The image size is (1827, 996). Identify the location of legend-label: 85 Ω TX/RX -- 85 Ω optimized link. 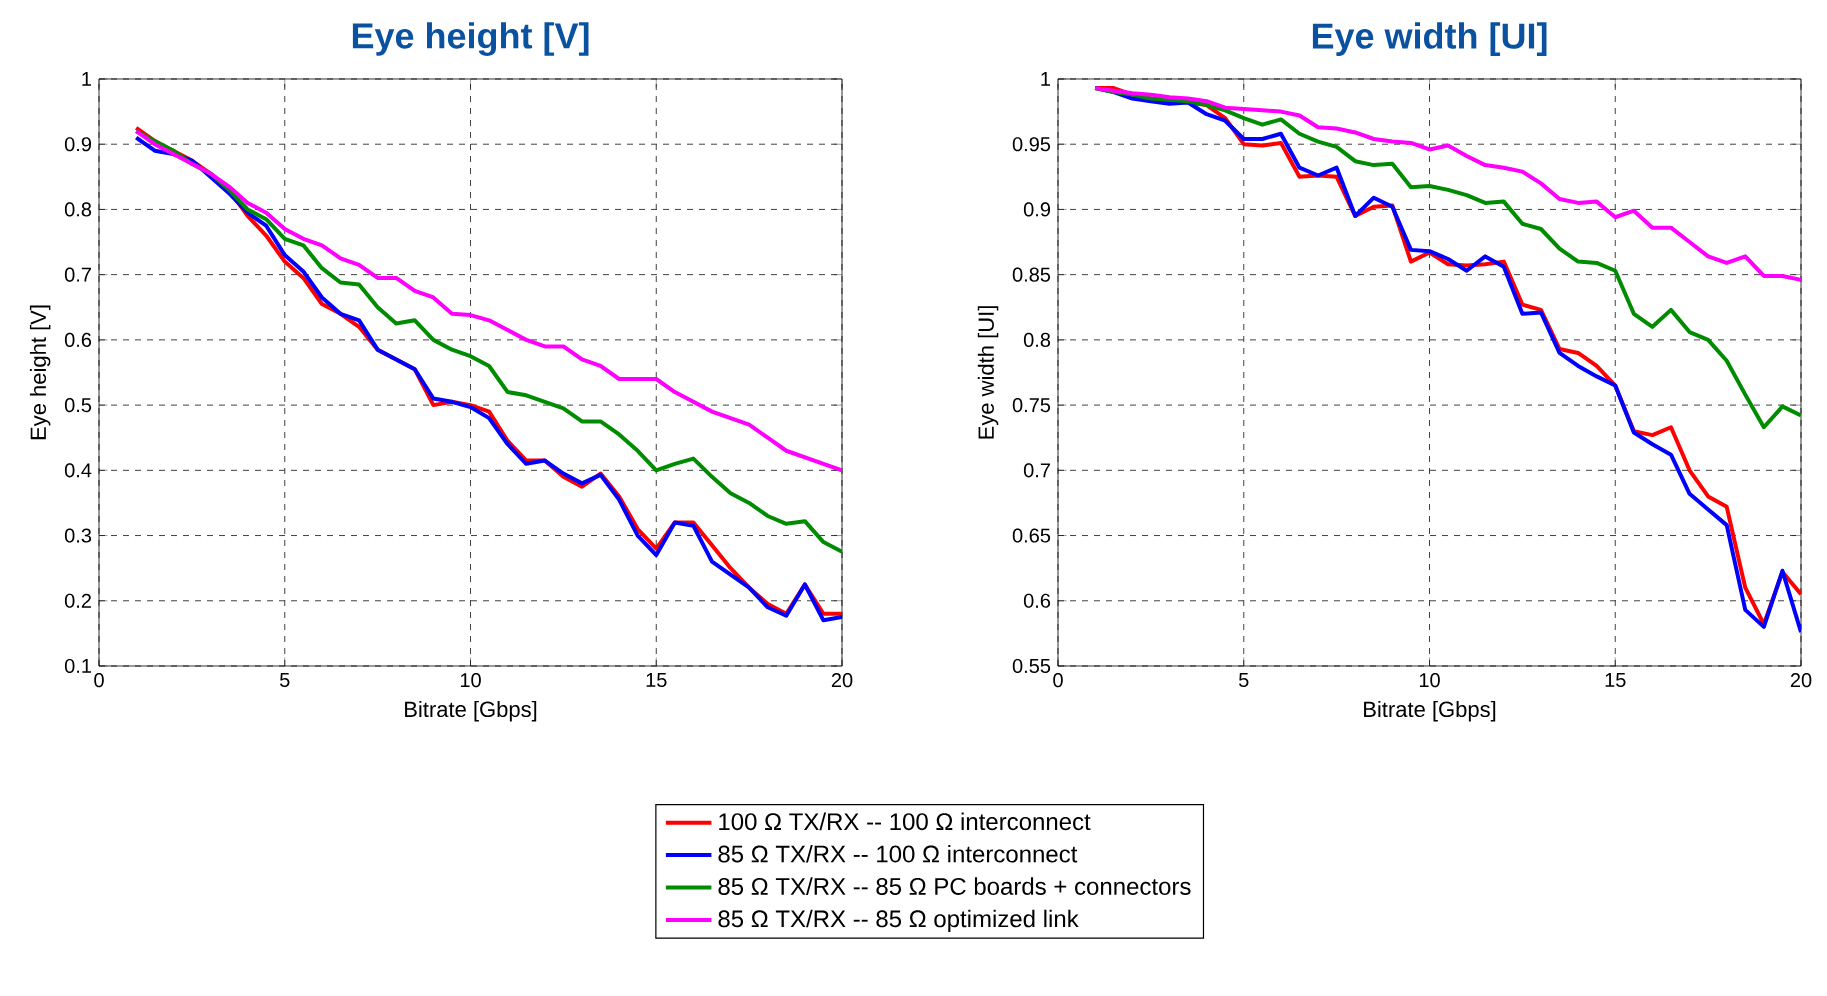
(898, 921).